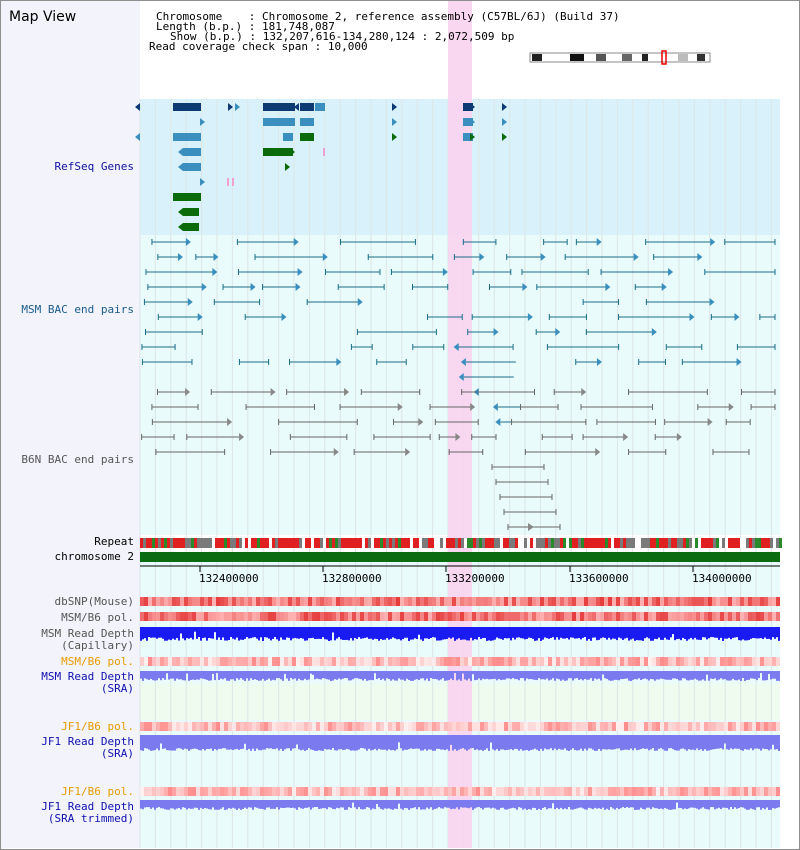 Image resolution: width=800 pixels, height=850 pixels. What do you see at coordinates (137, 107) in the screenshot?
I see `gene-strand-arrow` at bounding box center [137, 107].